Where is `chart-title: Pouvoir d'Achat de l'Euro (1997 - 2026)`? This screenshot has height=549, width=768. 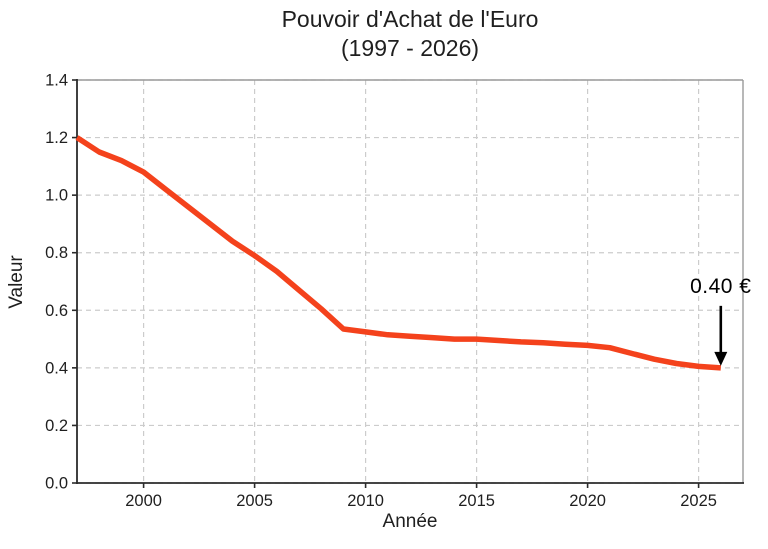 chart-title: Pouvoir d'Achat de l'Euro (1997 - 2026) is located at coordinates (410, 34).